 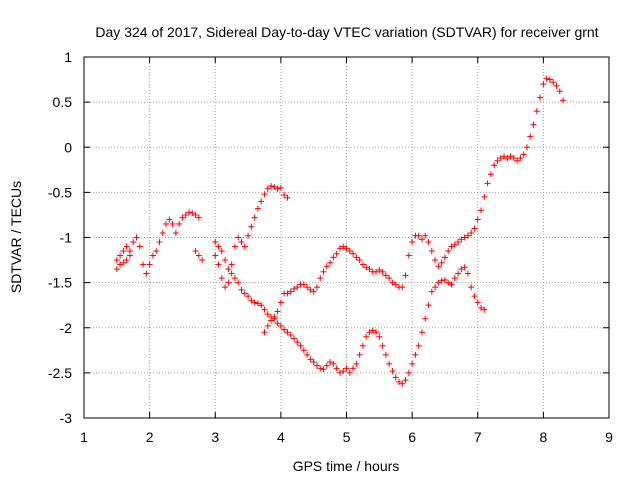 I want to click on x-tick-label: 7, so click(x=478, y=437).